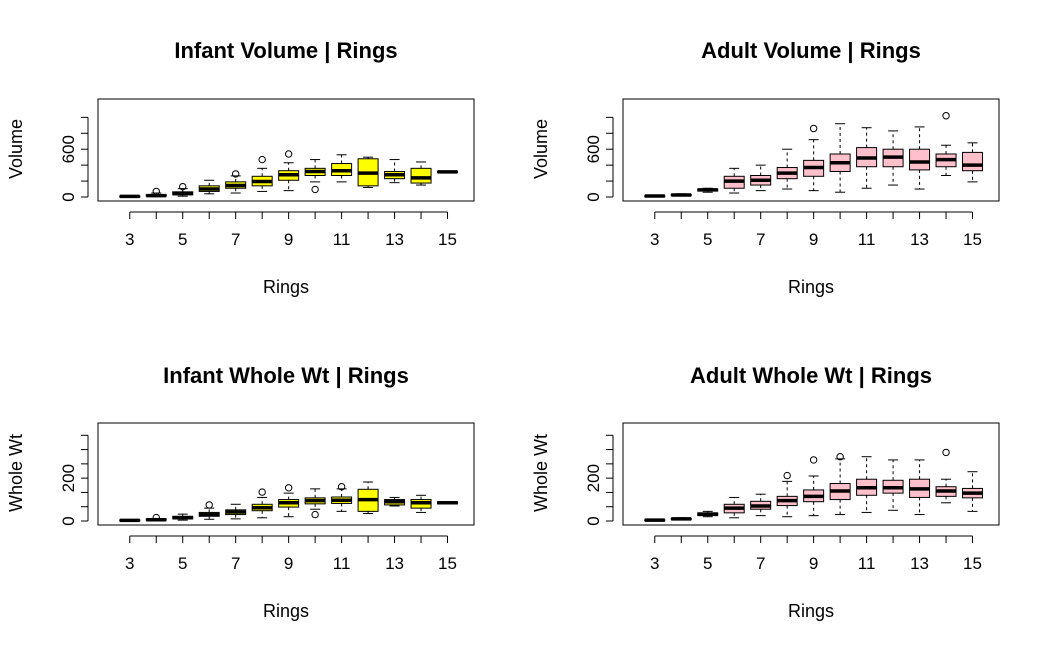  What do you see at coordinates (285, 50) in the screenshot?
I see `panel-title: Infant Volume | Rings` at bounding box center [285, 50].